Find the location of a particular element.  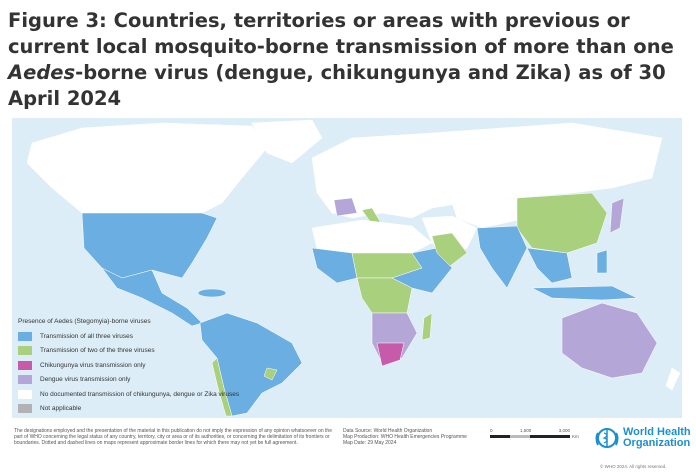

region-new-zealand is located at coordinates (673, 379).